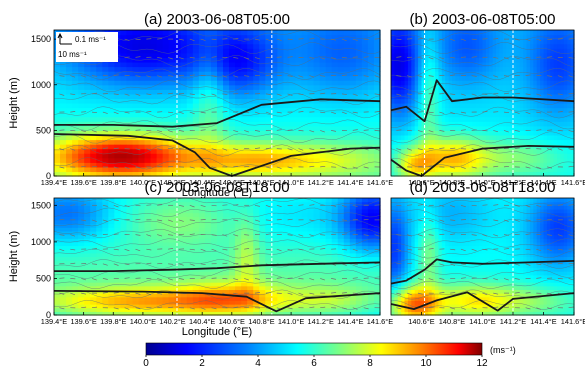 The image size is (585, 369). I want to click on isoline, so click(482, 36).